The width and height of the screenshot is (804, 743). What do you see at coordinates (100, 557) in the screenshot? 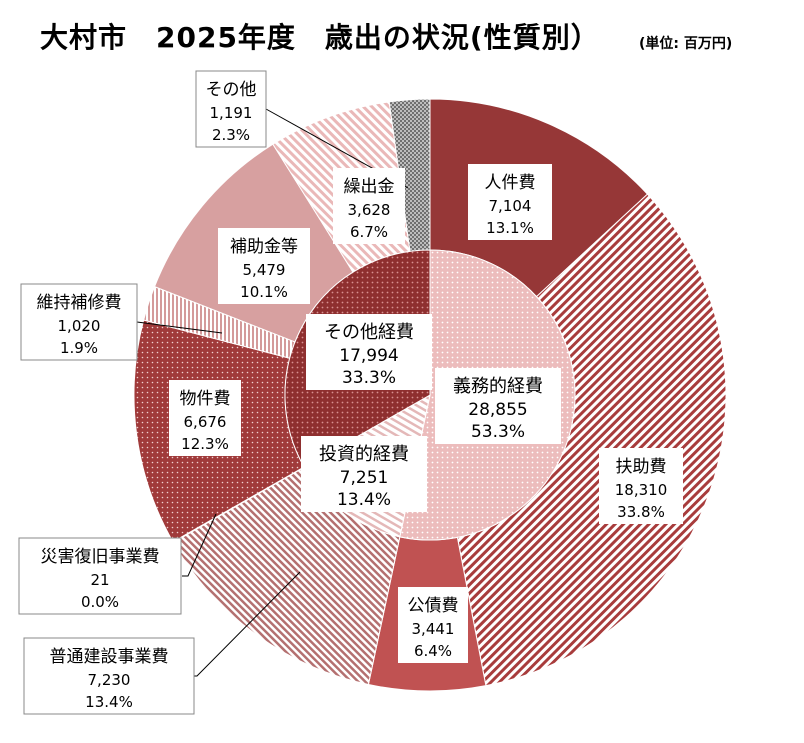
I see `outer-label-name-4: 災害復旧事業費` at bounding box center [100, 557].